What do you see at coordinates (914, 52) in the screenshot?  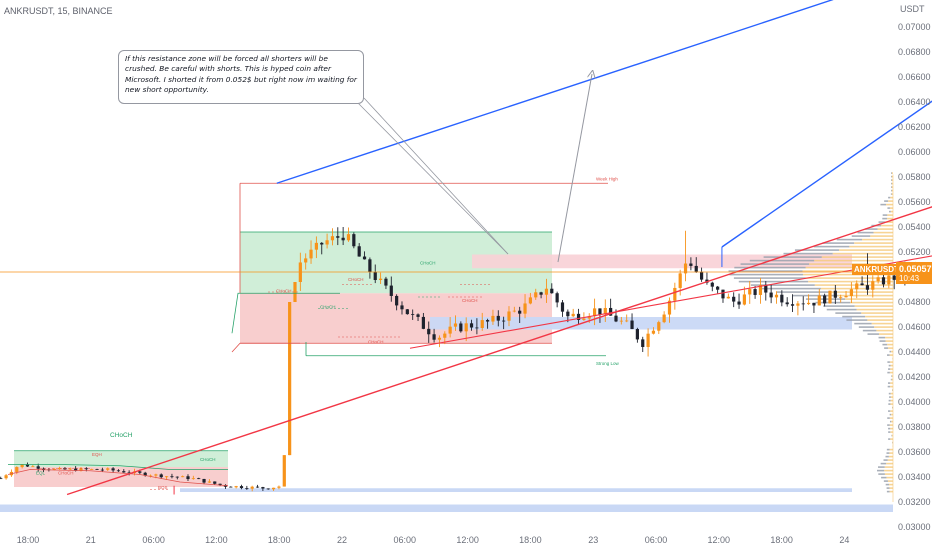 I see `y-tick-label: 0.06800` at bounding box center [914, 52].